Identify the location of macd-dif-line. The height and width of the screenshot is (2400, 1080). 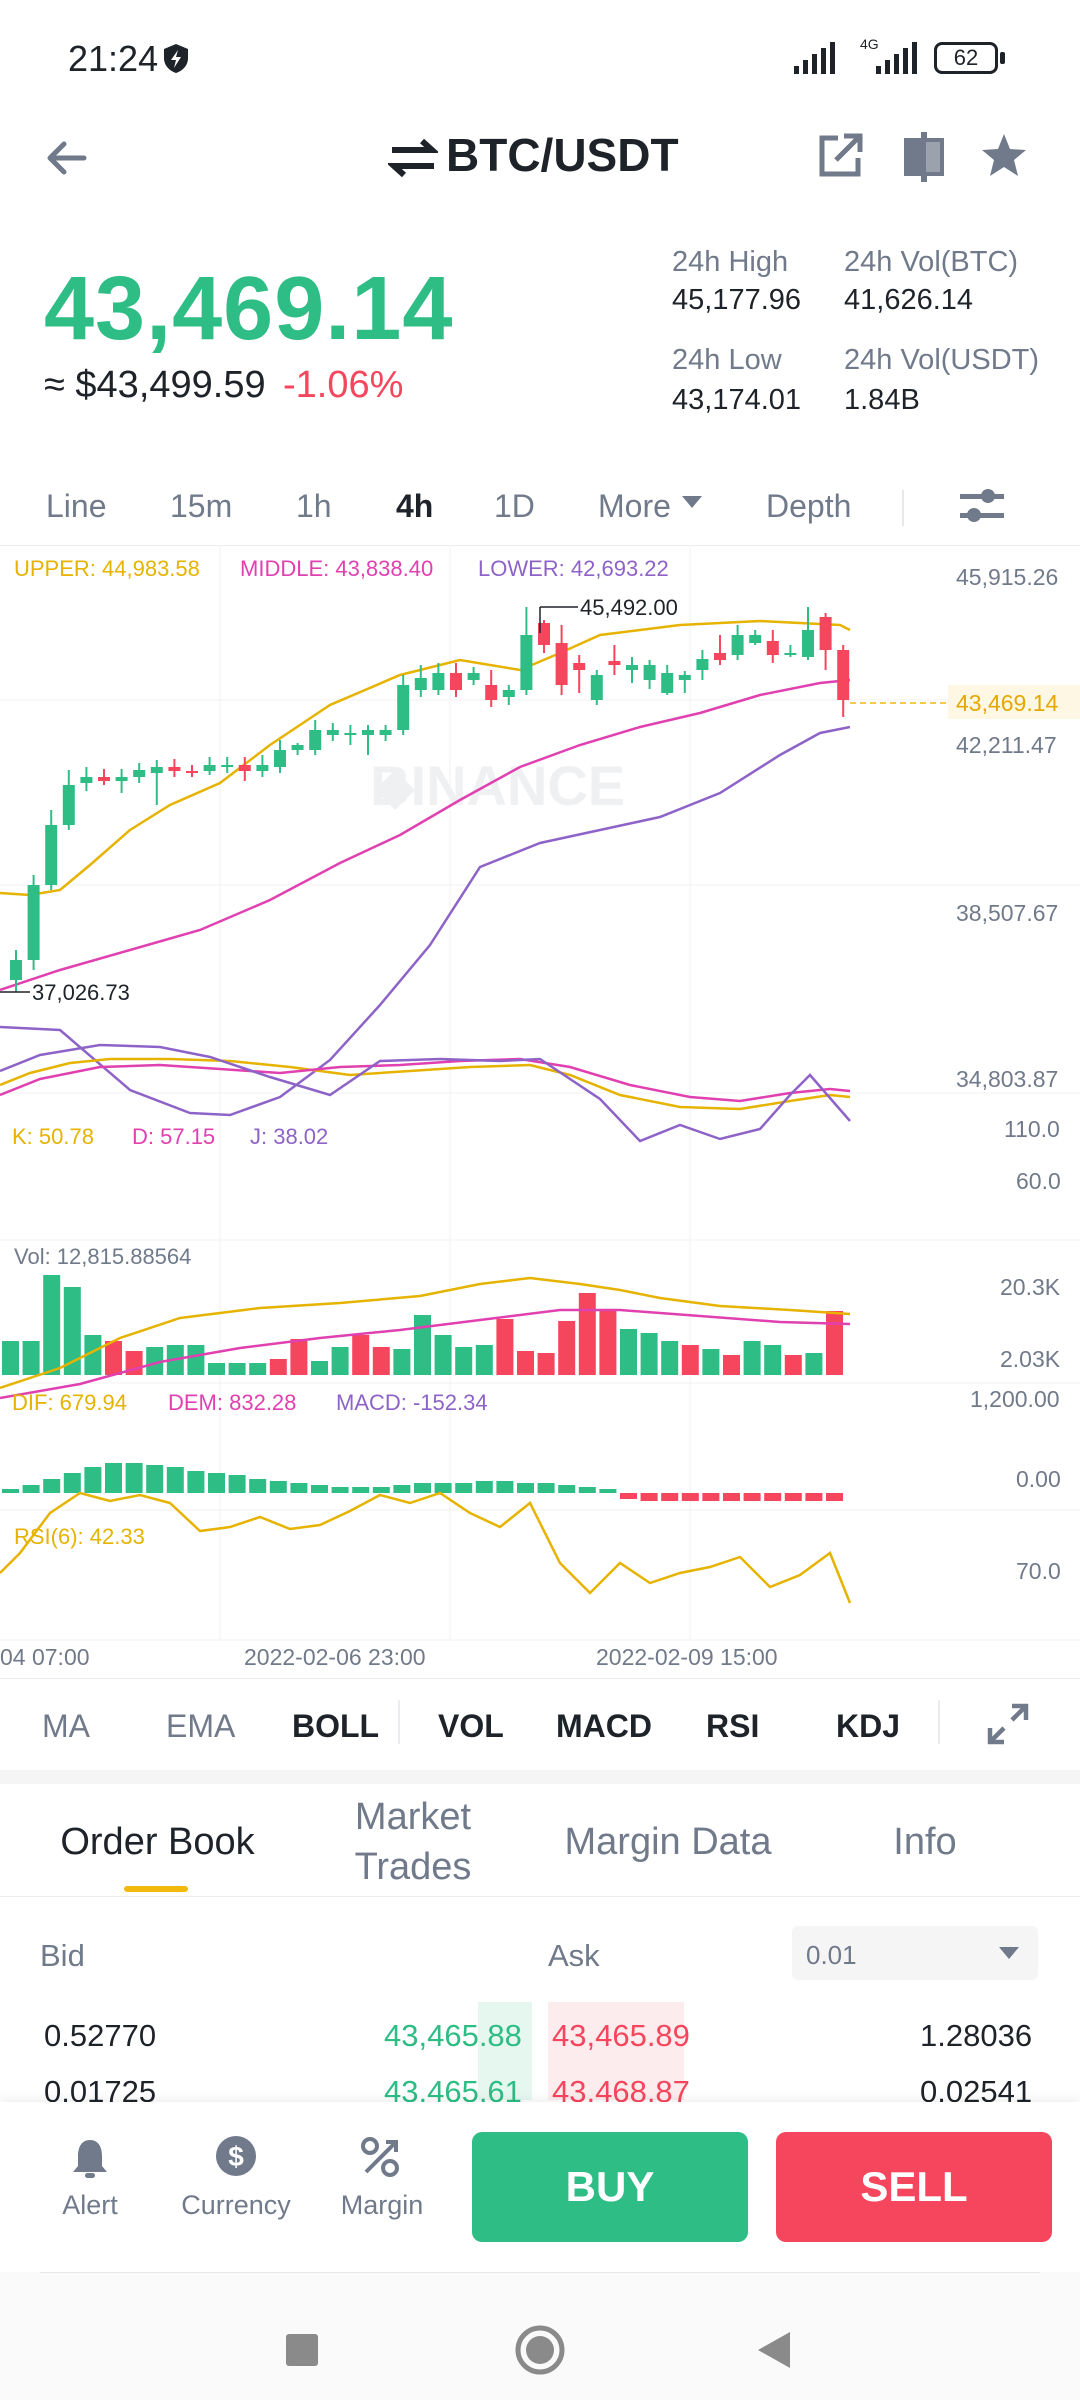
(425, 1333).